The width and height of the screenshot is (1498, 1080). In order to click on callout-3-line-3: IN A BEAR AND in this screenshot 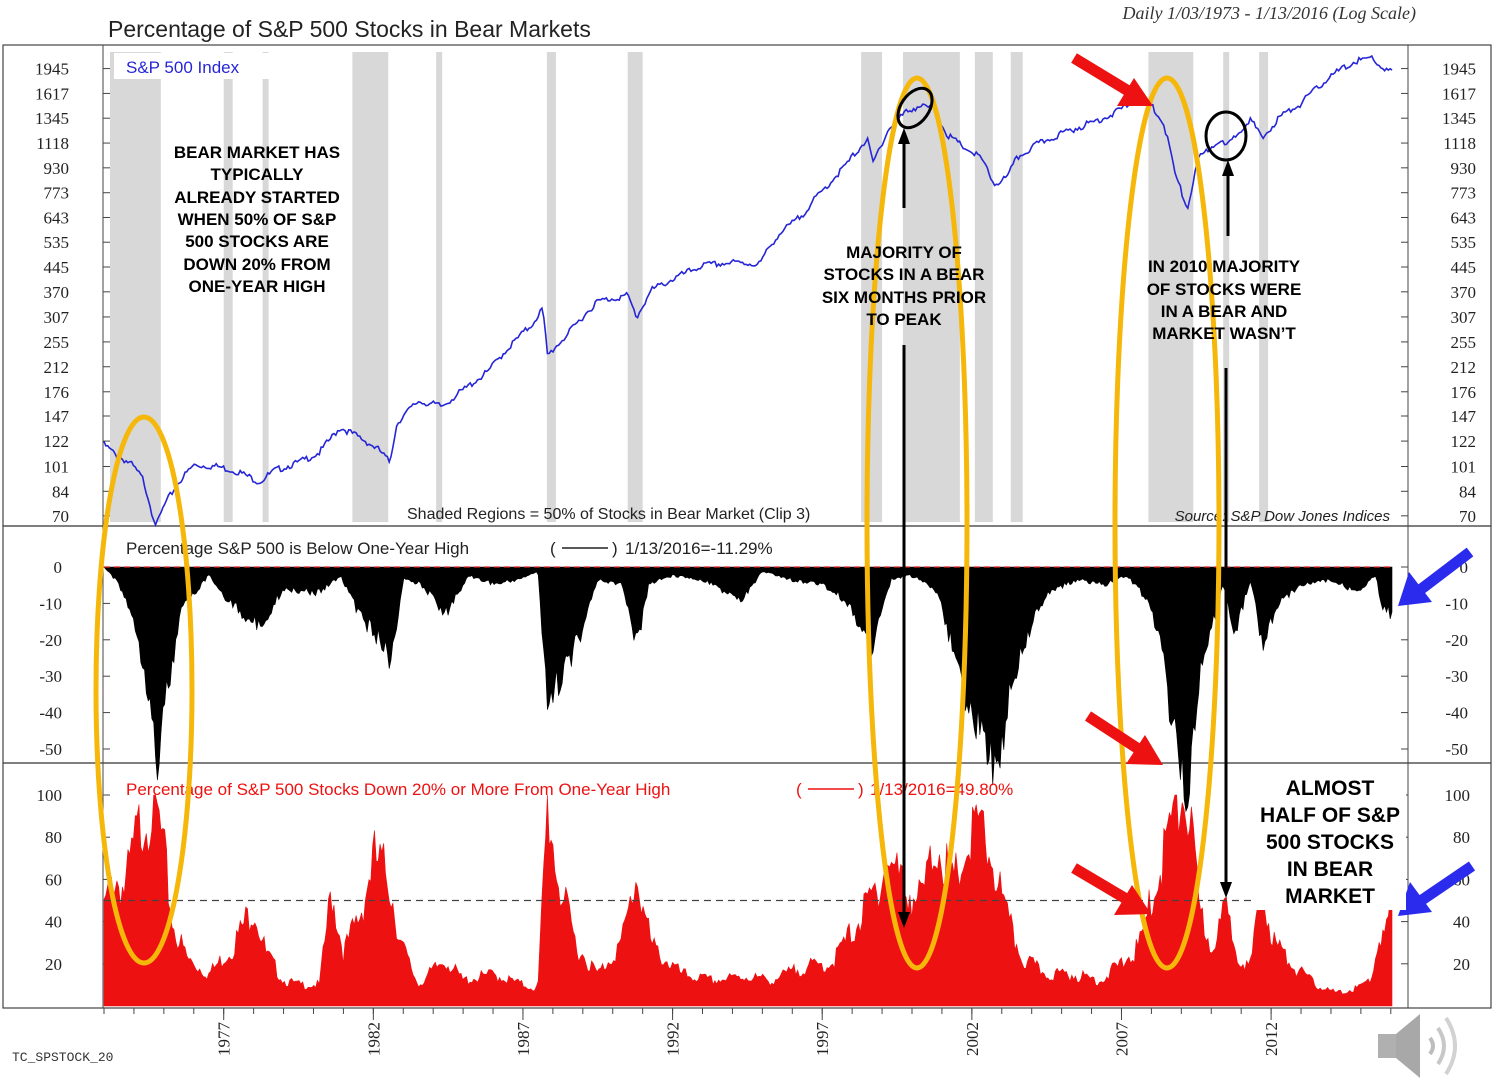, I will do `click(1224, 311)`.